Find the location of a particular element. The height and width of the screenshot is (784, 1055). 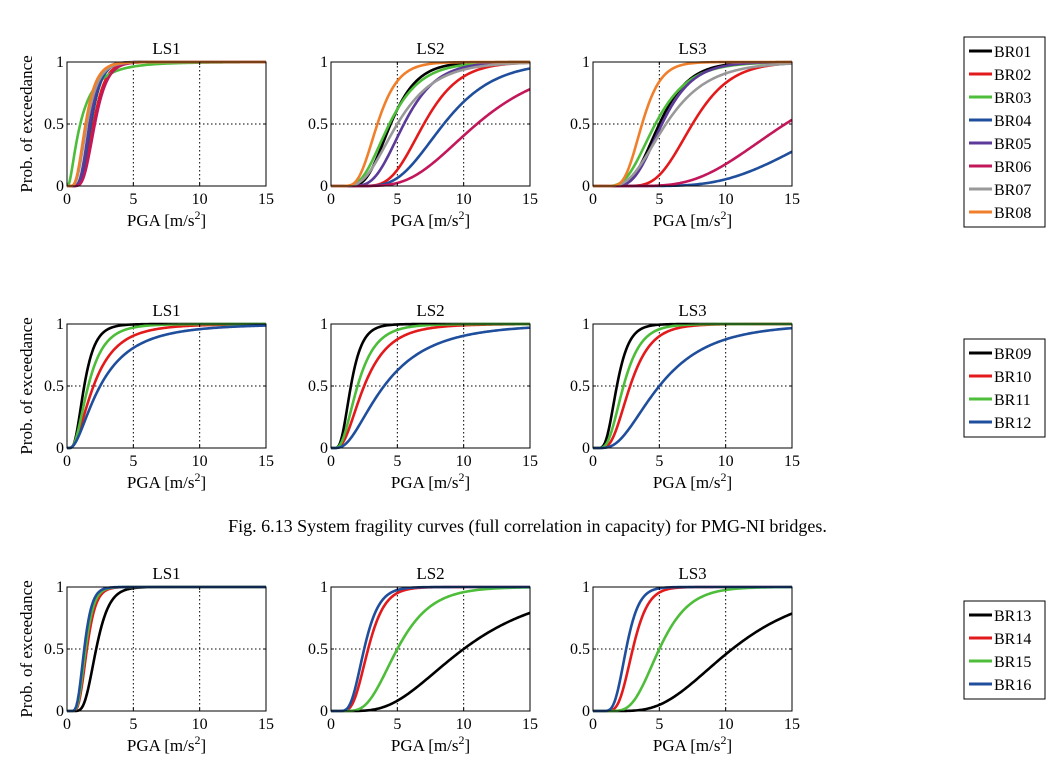

legend: BR13 BR14 BR15 BR16 is located at coordinates (1004, 650).